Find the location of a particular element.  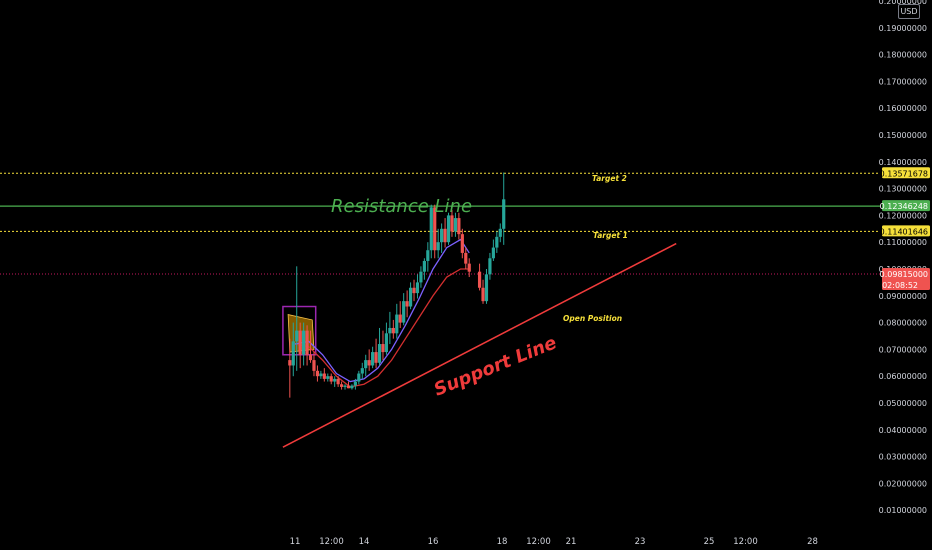

target-2-label: Target 2 is located at coordinates (609, 178).